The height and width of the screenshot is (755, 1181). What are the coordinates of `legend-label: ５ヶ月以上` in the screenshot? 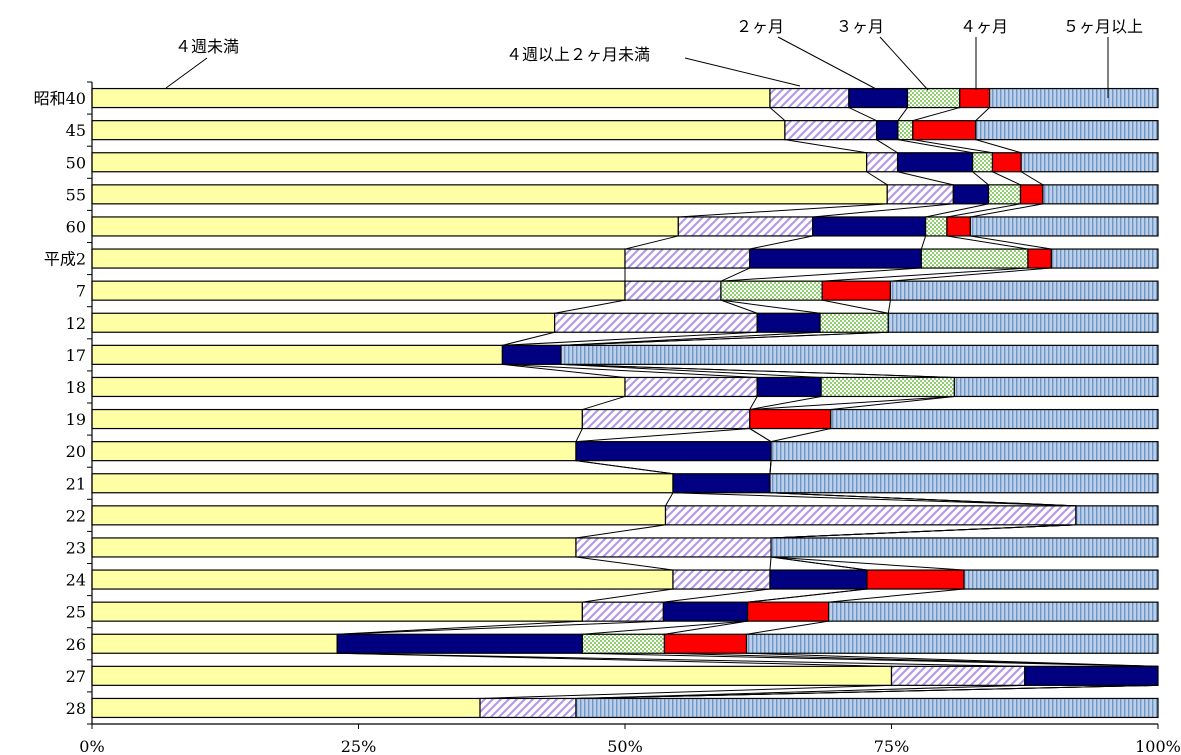 It's located at (1103, 26).